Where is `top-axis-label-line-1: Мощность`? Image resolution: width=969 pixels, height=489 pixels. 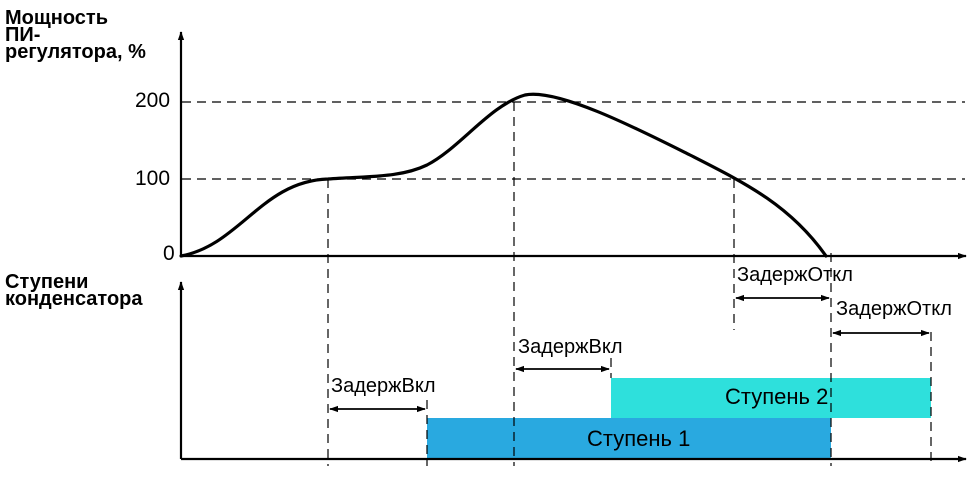
top-axis-label-line-1: Мощность is located at coordinates (56, 18).